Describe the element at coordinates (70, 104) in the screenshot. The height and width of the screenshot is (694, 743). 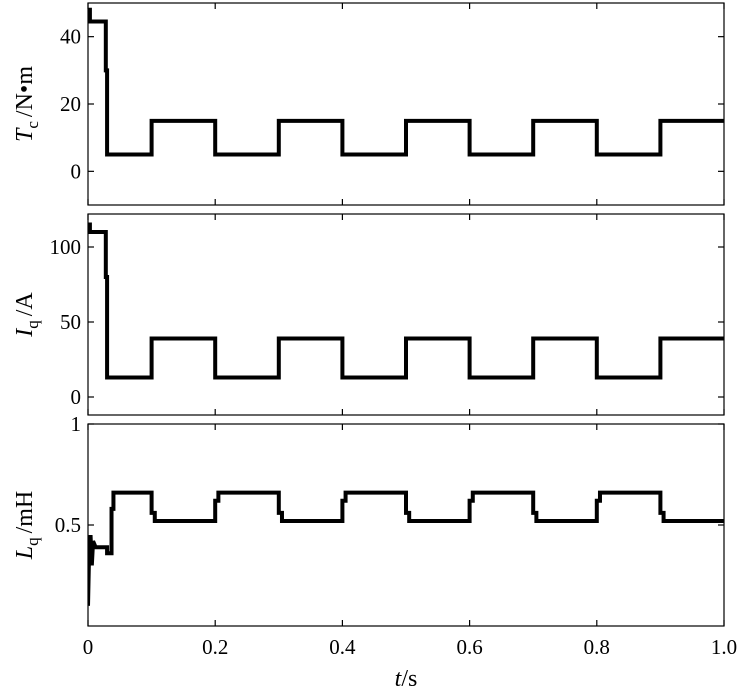
I see `y-tick-label: 20` at that location.